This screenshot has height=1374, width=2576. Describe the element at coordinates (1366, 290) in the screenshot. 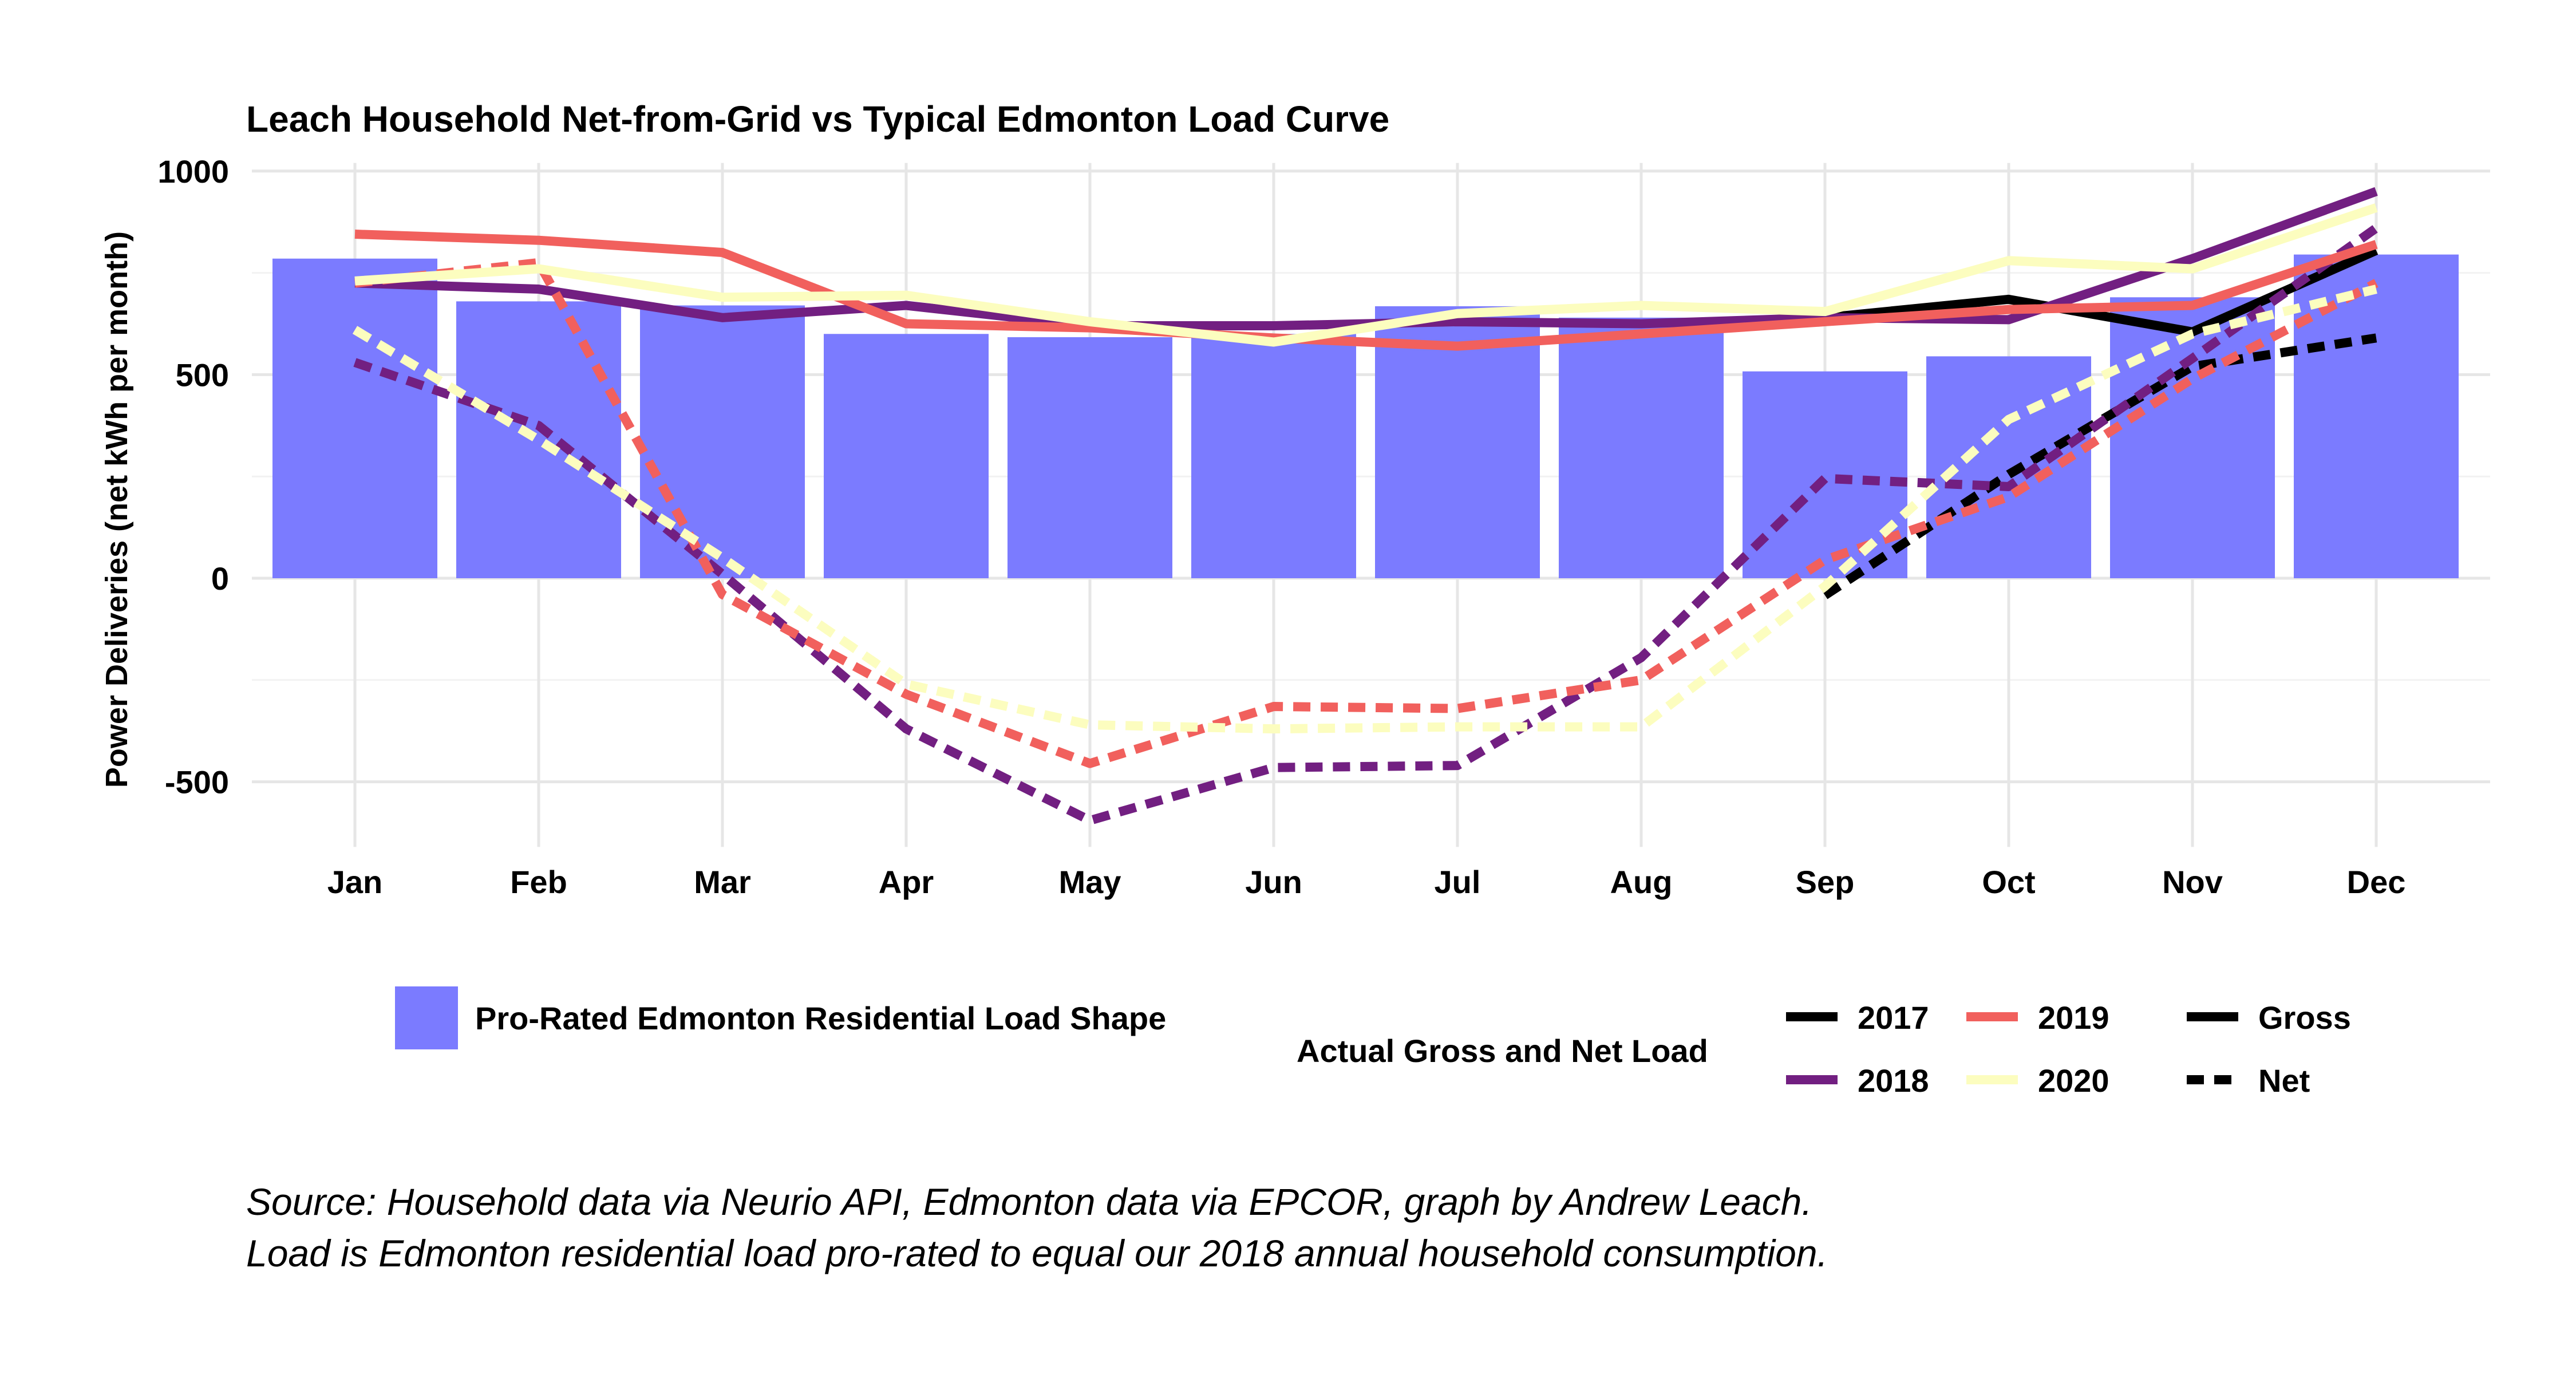

I see `line-2019-gross` at that location.